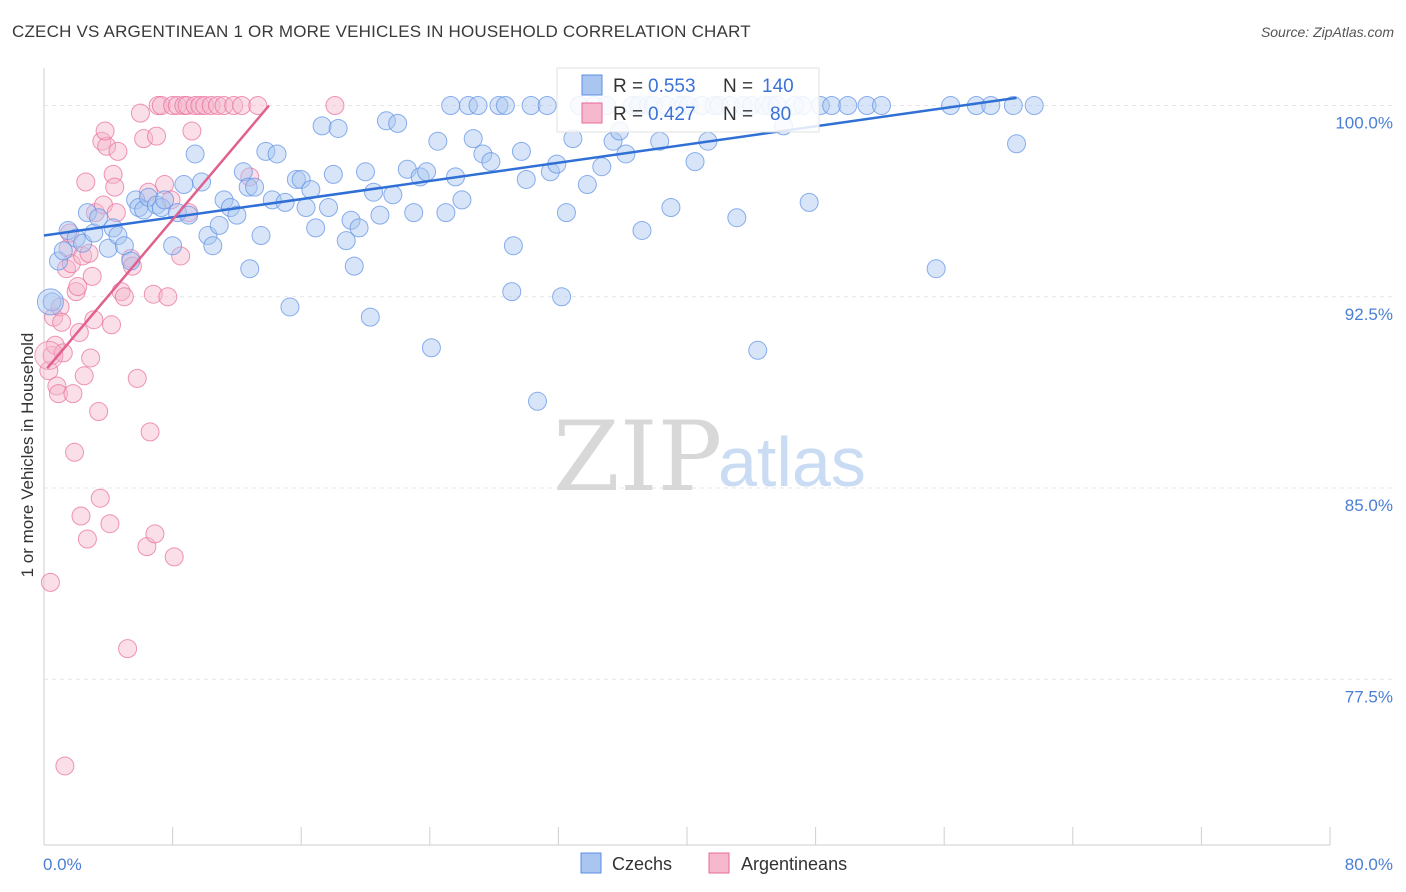  Describe the element at coordinates (794, 864) in the screenshot. I see `bottom-argentineans-label: Argentineans` at that location.